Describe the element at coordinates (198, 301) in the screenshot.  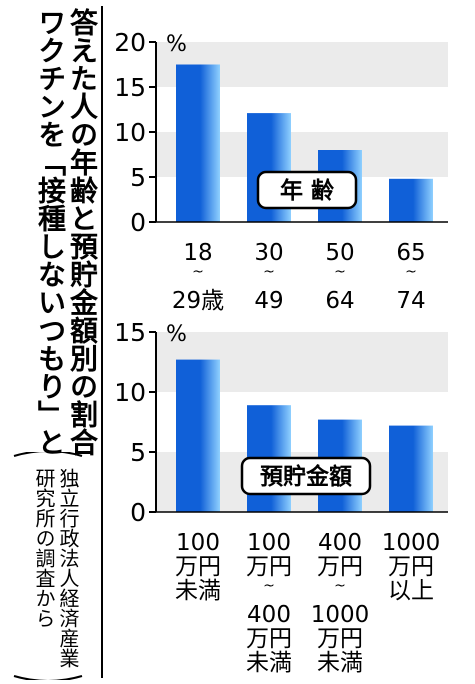
I see `x-tick-label: 29歳` at that location.